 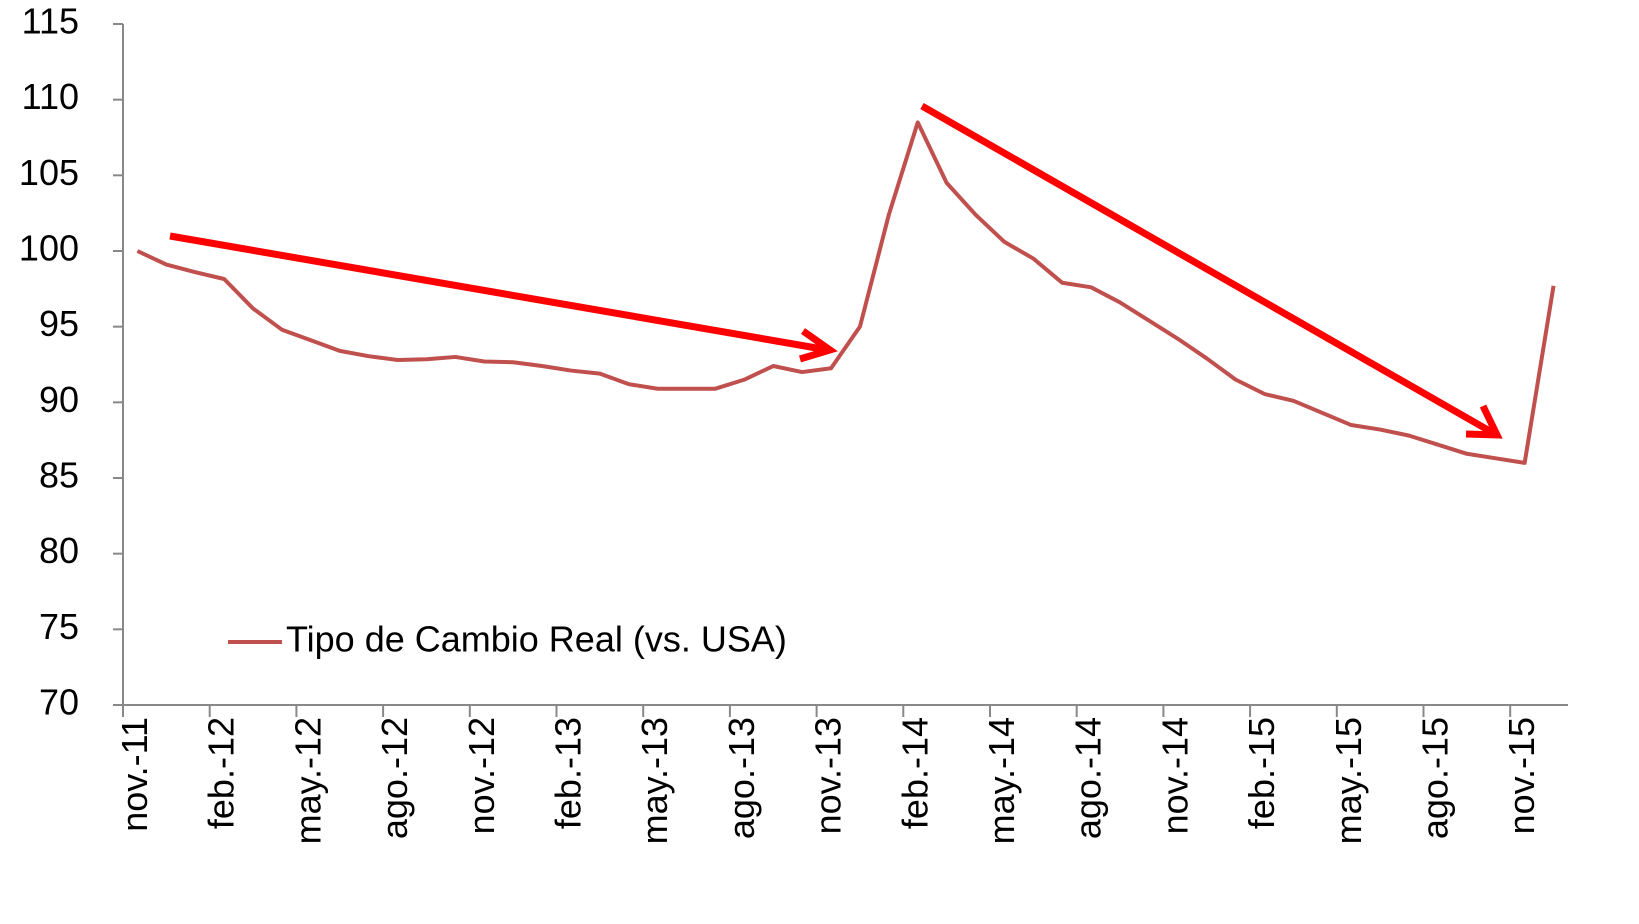 What do you see at coordinates (1174, 775) in the screenshot?
I see `x-tick-label: nov.-14` at bounding box center [1174, 775].